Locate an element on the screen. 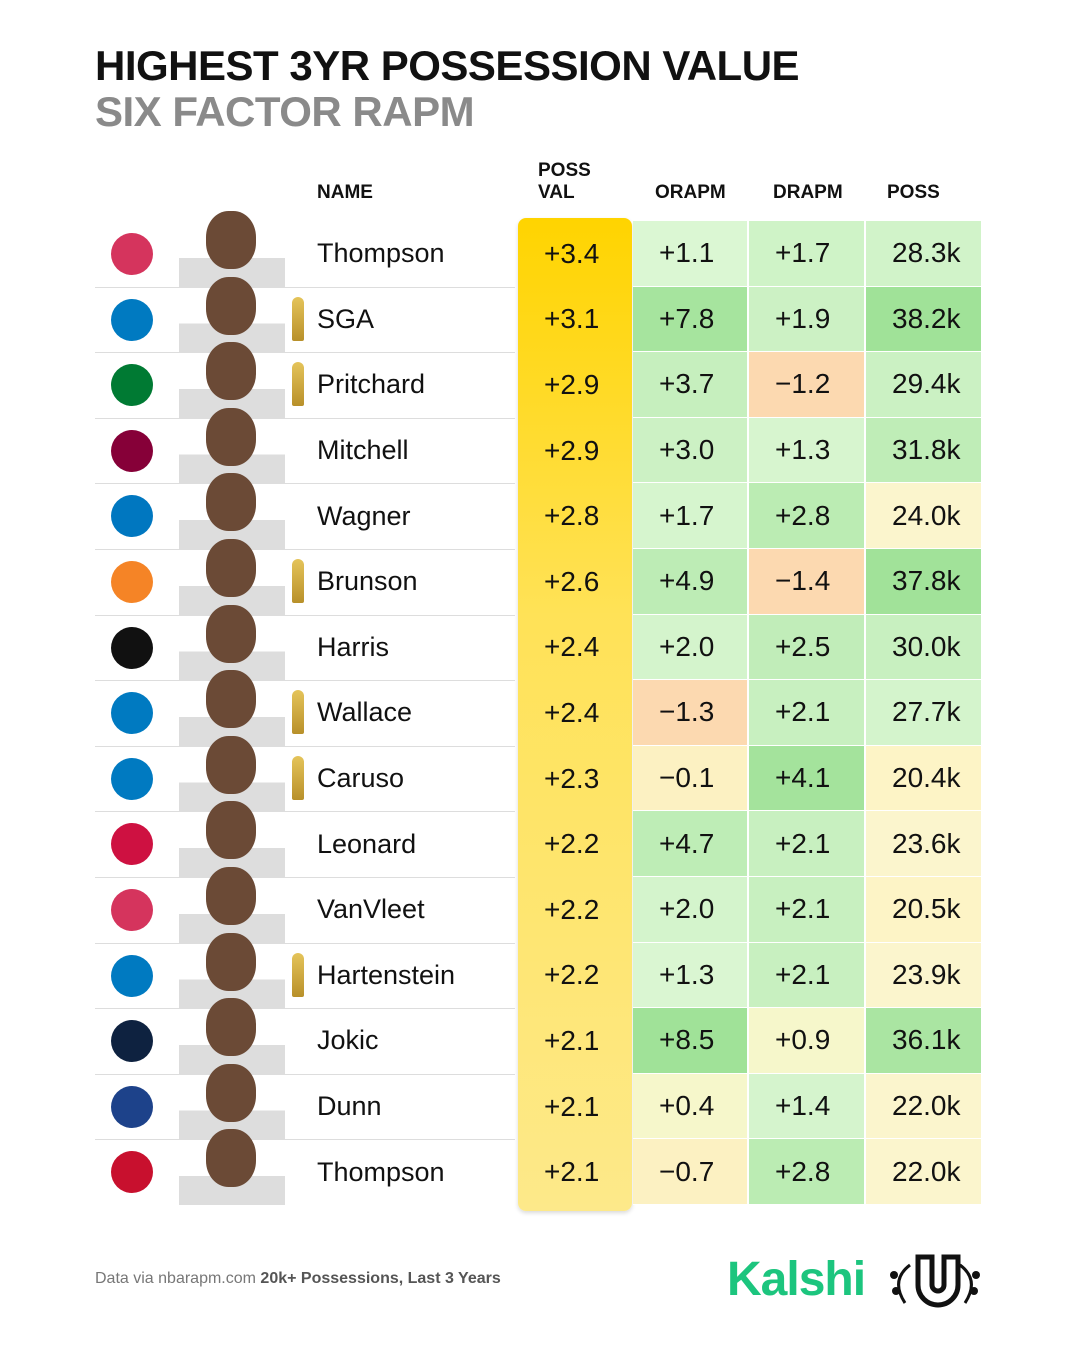 This screenshot has width=1080, height=1356. stat-cell: 23.6k is located at coordinates (924, 844).